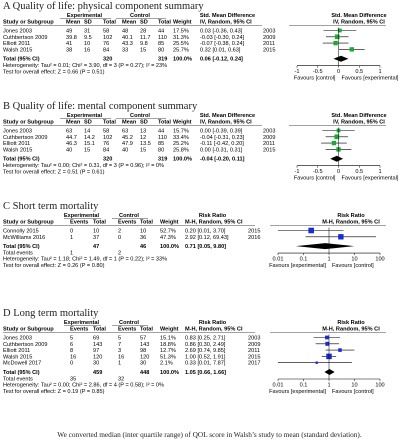 The width and height of the screenshot is (419, 440). What do you see at coordinates (127, 144) in the screenshot?
I see `study-cell: 47.9` at bounding box center [127, 144].